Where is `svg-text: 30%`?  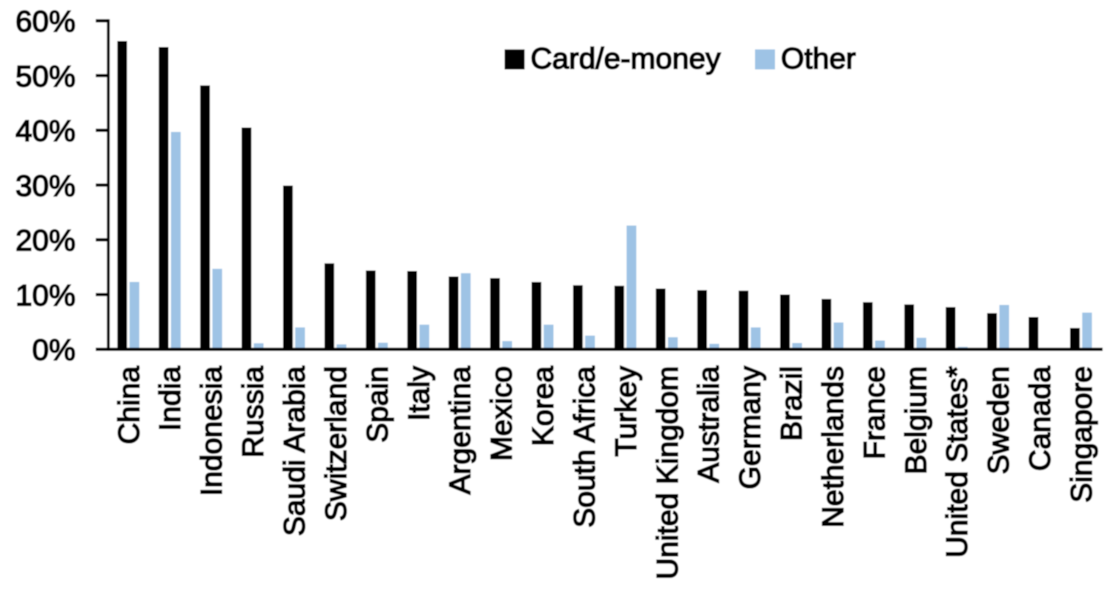
svg-text: 30% is located at coordinates (45, 186).